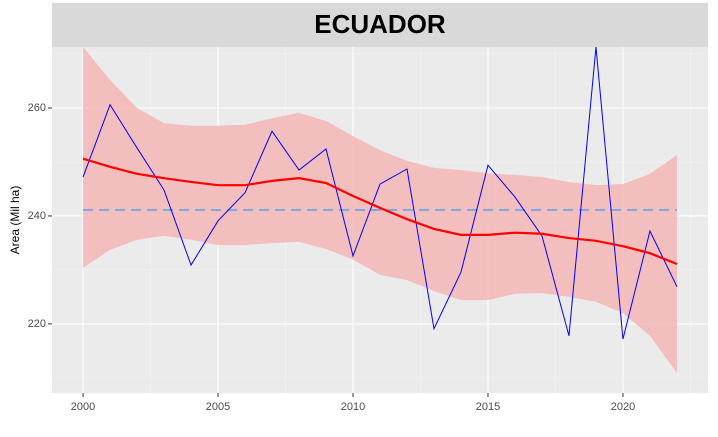  Describe the element at coordinates (37, 216) in the screenshot. I see `y-tick-label: 240` at that location.